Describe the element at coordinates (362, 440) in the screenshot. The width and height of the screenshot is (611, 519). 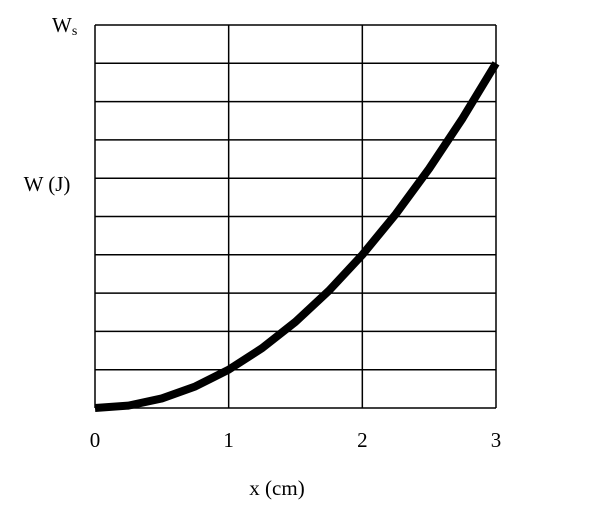
I see `x-tick-label: 2` at that location.